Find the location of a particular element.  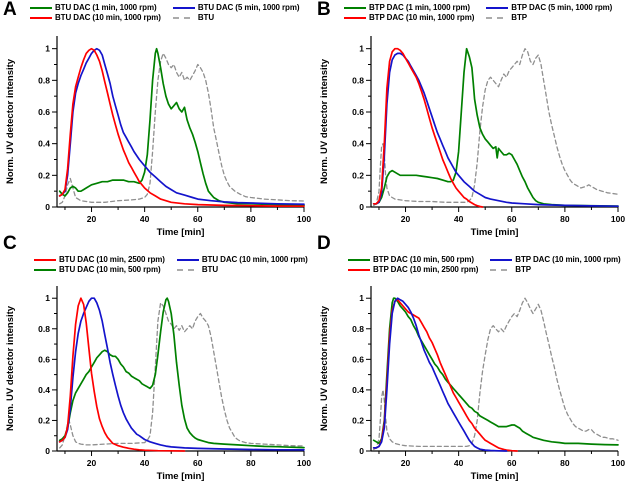

legend-label: BTP DAC (5 min, 1000 rpm) is located at coordinates (562, 7).